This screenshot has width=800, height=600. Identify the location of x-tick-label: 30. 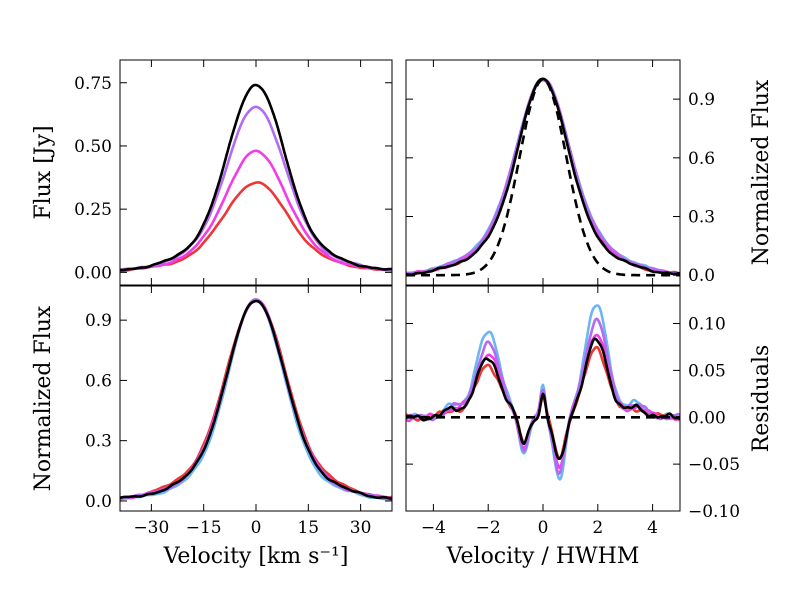
(361, 528).